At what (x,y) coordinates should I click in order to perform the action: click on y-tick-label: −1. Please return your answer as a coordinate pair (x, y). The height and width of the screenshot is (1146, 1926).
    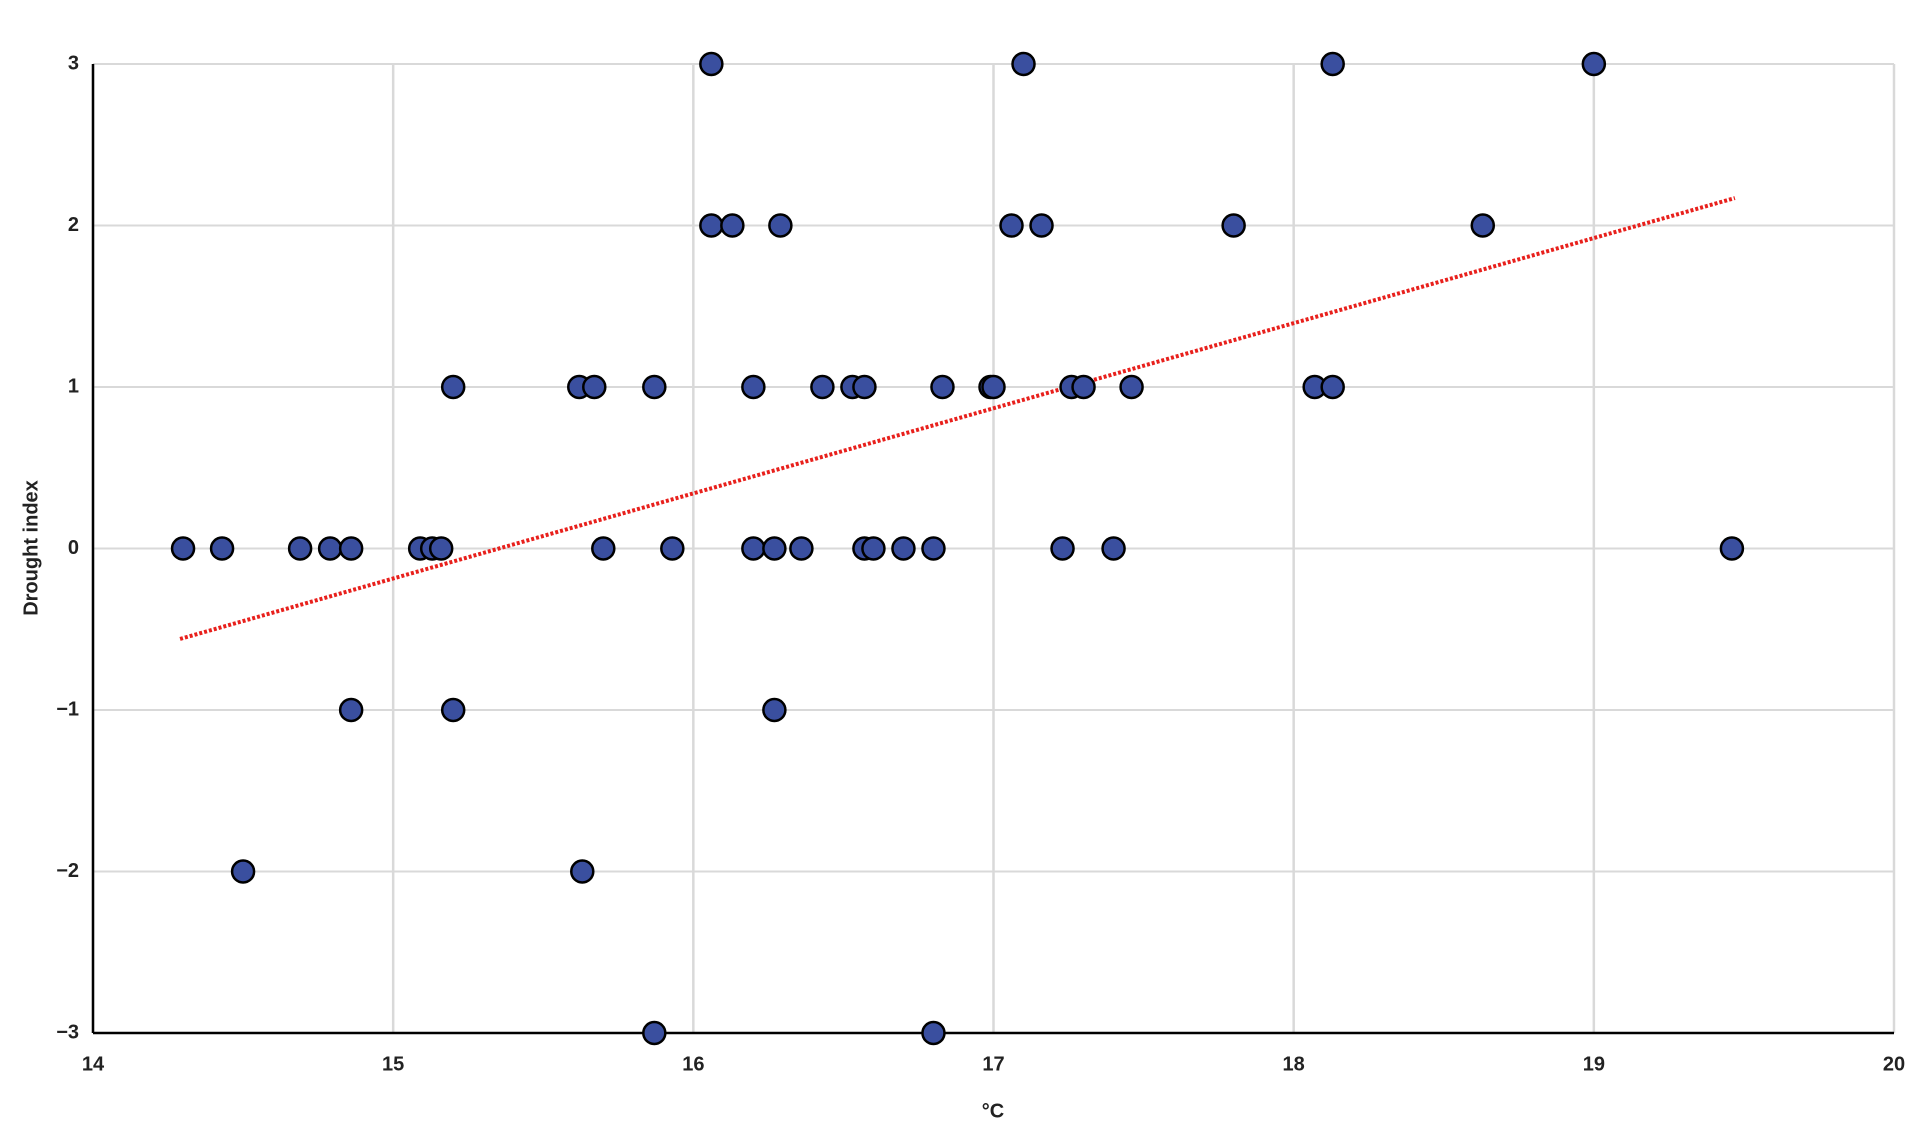
    Looking at the image, I should click on (67, 709).